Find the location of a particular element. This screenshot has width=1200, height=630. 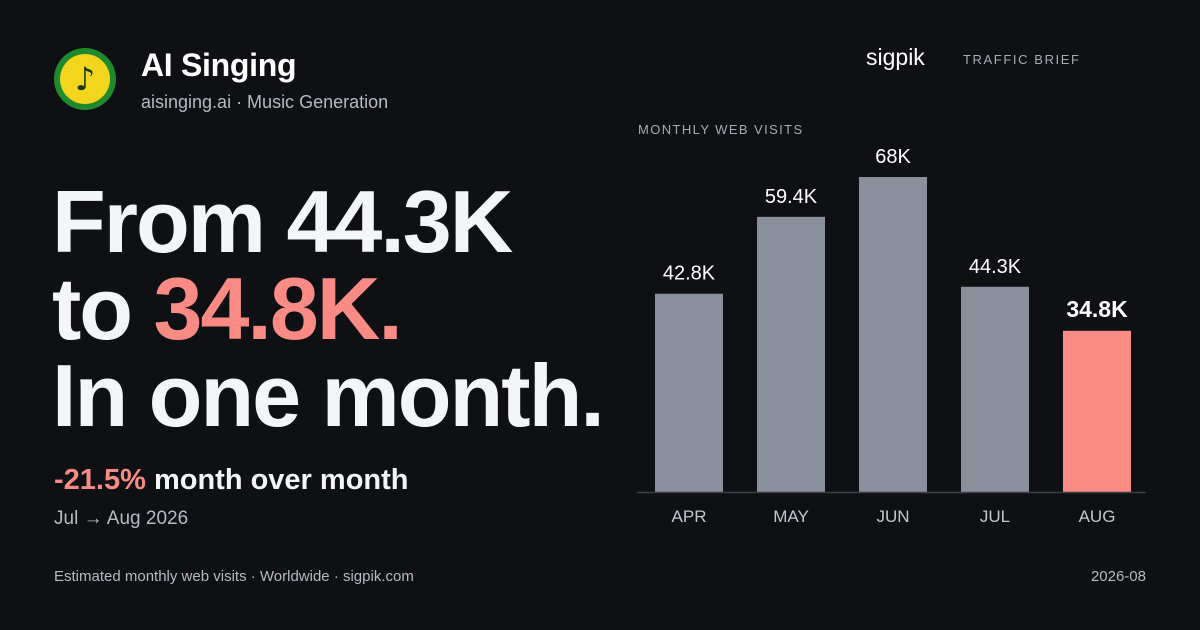

footer-date: 2026-08 is located at coordinates (1118, 576).